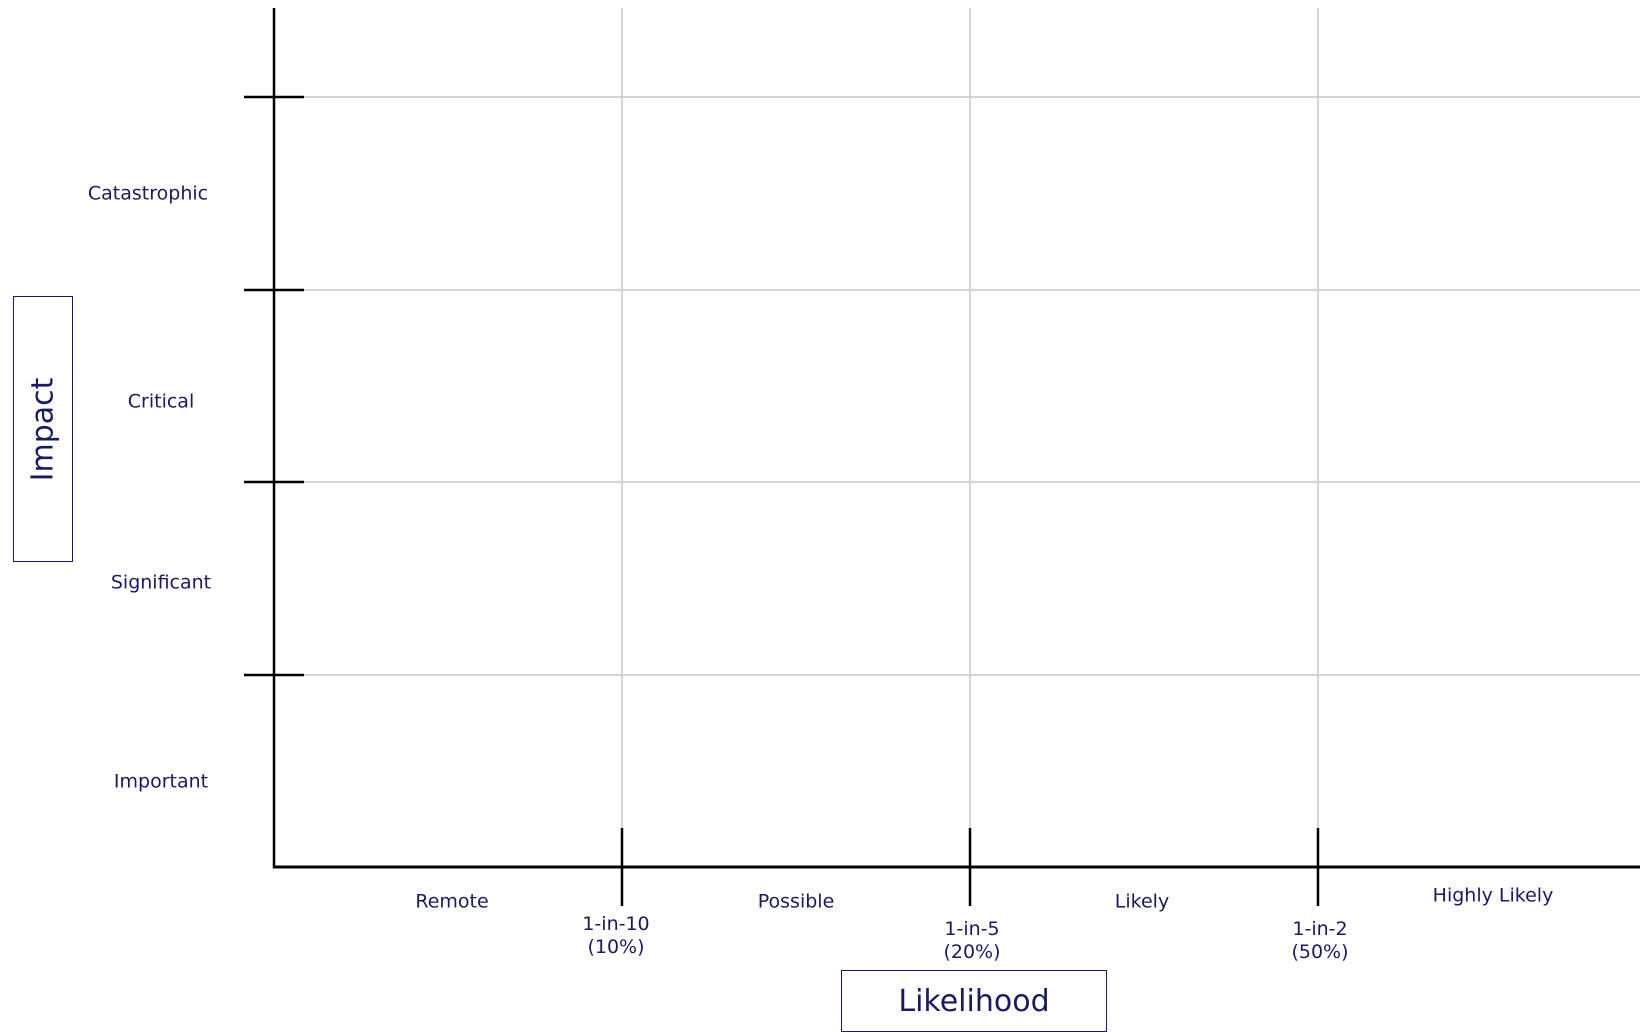  What do you see at coordinates (161, 781) in the screenshot?
I see `impact-level-important: Important` at bounding box center [161, 781].